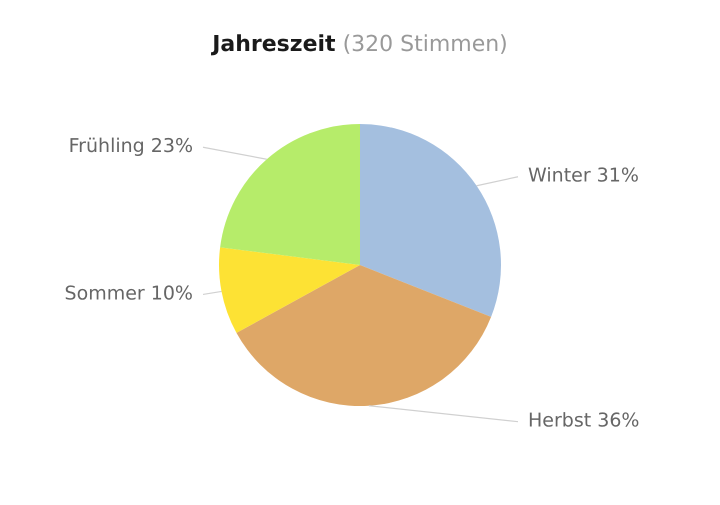  What do you see at coordinates (130, 146) in the screenshot?
I see `slice-label: Frühling 23%` at bounding box center [130, 146].